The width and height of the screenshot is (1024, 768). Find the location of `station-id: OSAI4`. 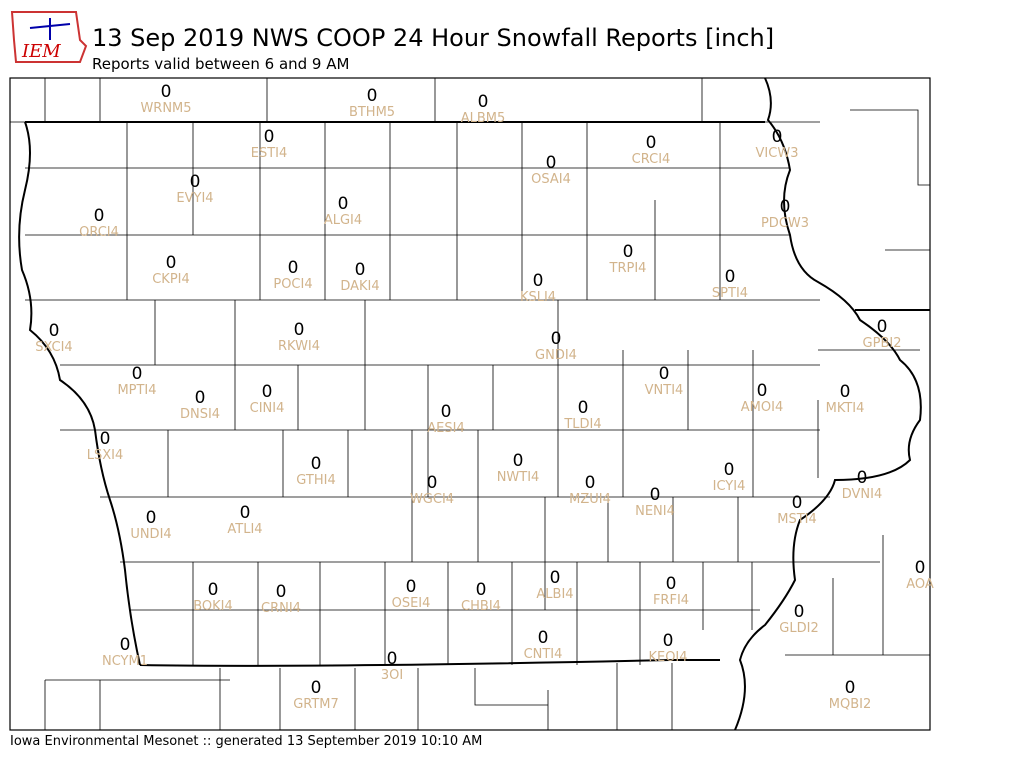

station-id: OSAI4 is located at coordinates (551, 179).